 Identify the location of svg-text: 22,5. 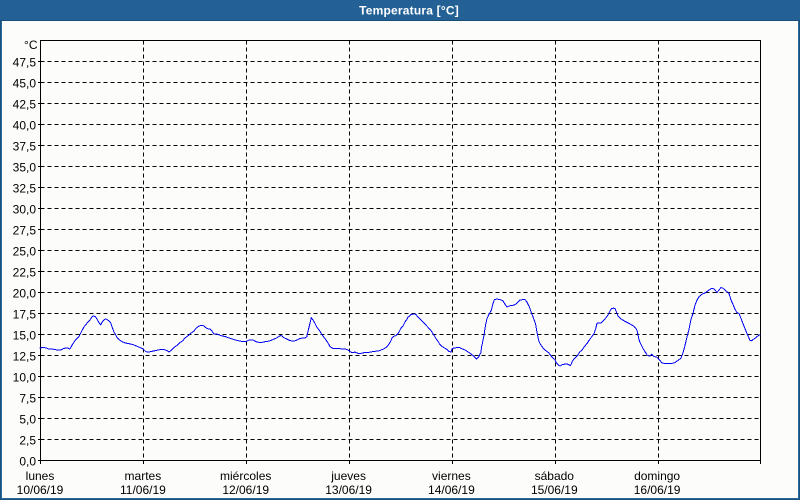
(25, 273).